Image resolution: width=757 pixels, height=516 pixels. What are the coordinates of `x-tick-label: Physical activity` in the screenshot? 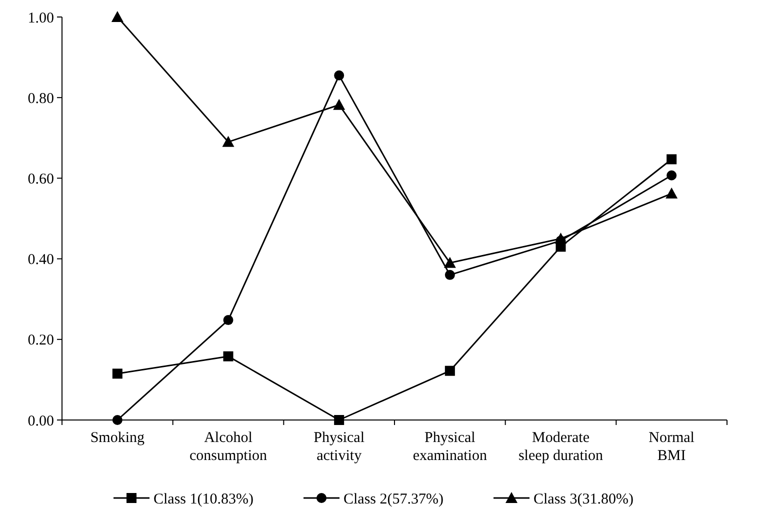 It's located at (339, 447).